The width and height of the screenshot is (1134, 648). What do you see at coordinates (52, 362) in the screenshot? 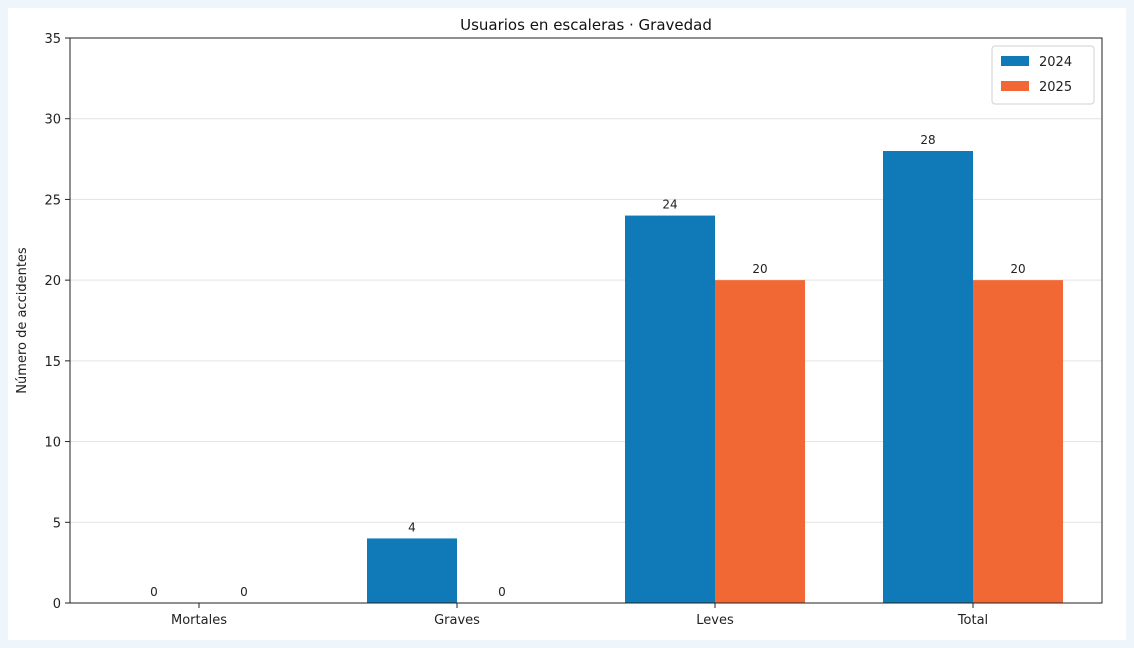
I see `y-tick-label: 15` at bounding box center [52, 362].